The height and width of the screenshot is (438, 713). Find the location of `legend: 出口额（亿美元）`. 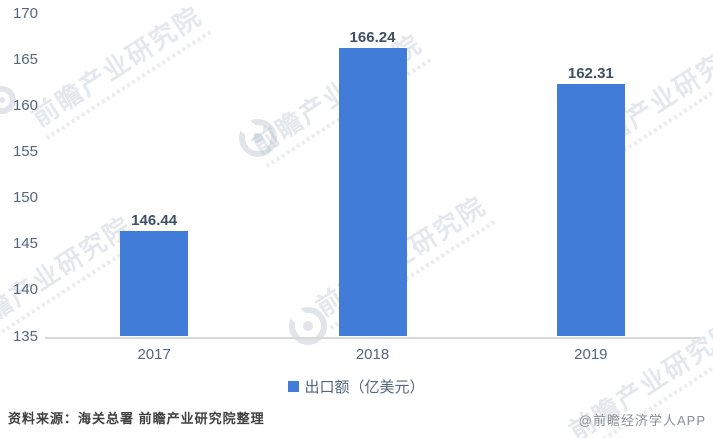

legend: 出口额（亿美元） is located at coordinates (356, 386).